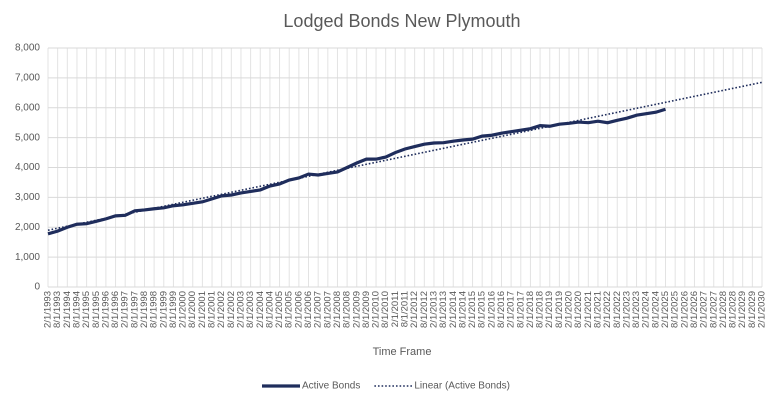 This screenshot has height=411, width=774. Describe the element at coordinates (27, 257) in the screenshot. I see `y-tick-label: 1,000` at that location.